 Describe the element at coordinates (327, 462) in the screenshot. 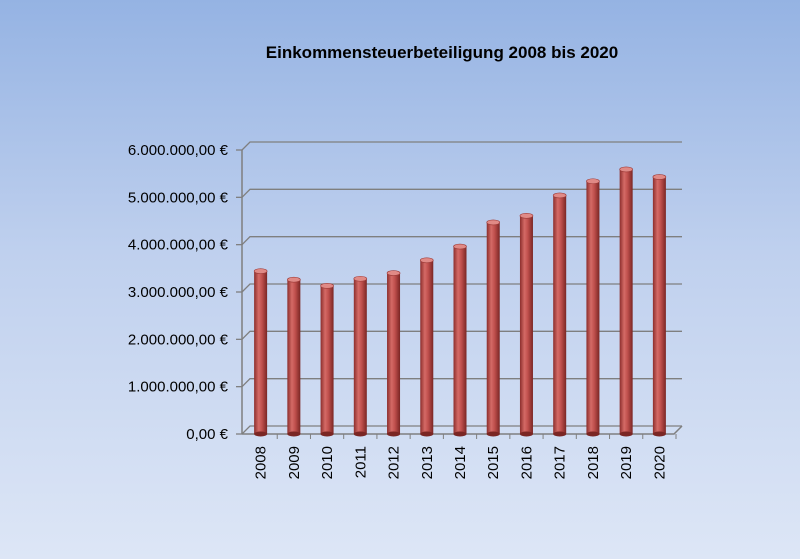

I see `x-tick-label: 2010` at that location.